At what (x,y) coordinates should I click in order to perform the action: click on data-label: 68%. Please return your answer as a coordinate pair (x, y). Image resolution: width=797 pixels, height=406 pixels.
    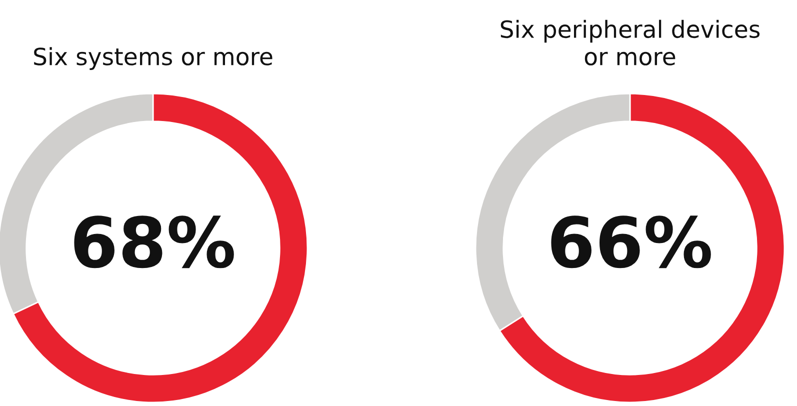
    Looking at the image, I should click on (154, 242).